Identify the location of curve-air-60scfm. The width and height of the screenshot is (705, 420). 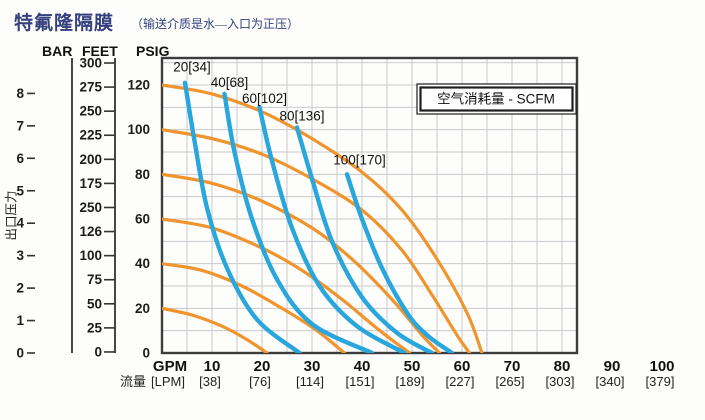
(332, 229).